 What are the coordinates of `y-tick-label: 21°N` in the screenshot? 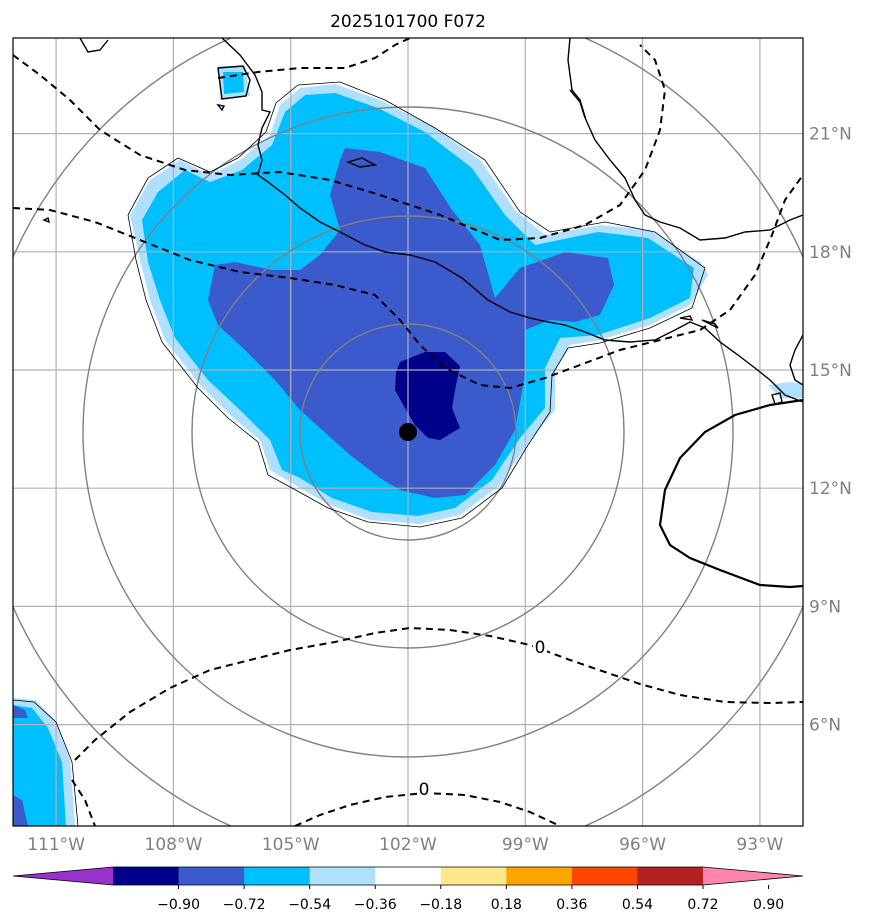 It's located at (830, 135).